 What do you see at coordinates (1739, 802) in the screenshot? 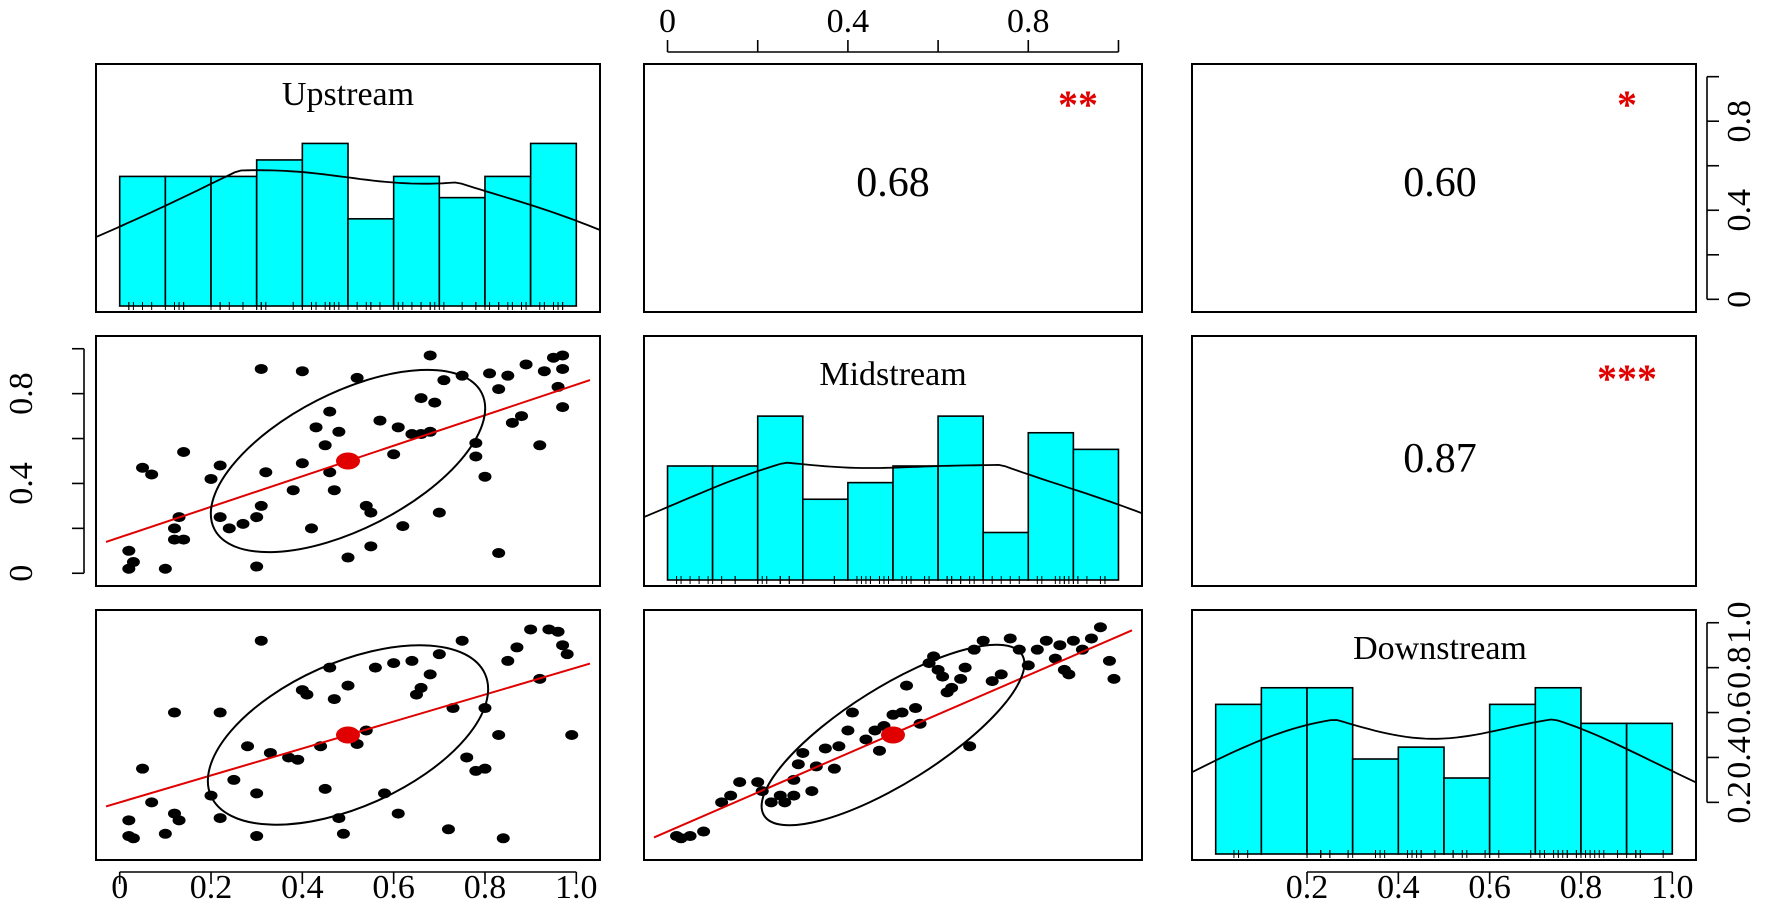
I see `right-axis-bottom-tick-label: 0.2` at bounding box center [1739, 802].